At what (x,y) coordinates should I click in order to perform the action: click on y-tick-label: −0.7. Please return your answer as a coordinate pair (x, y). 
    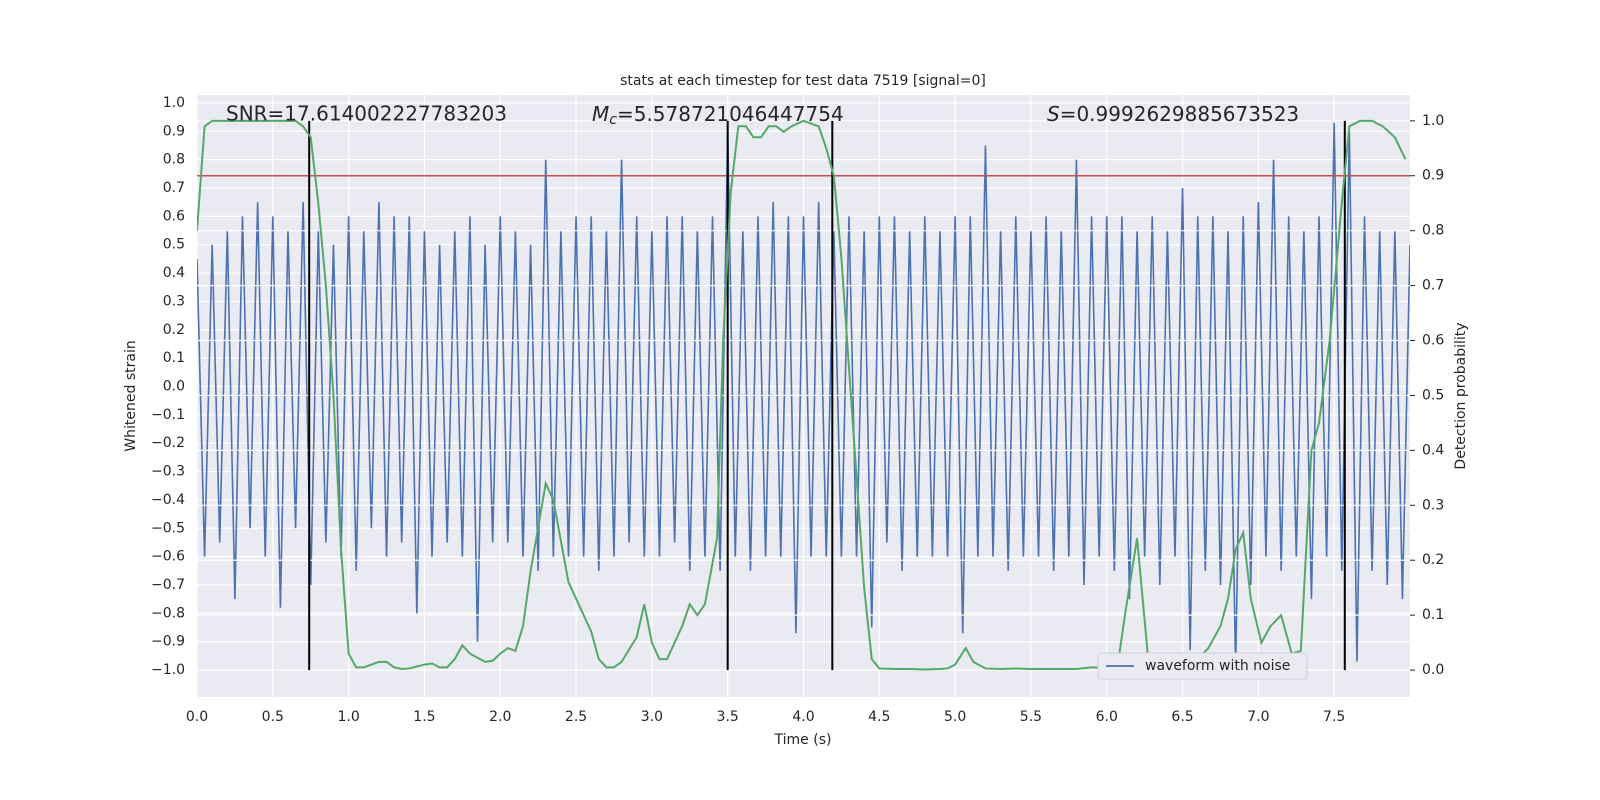
    Looking at the image, I should click on (168, 585).